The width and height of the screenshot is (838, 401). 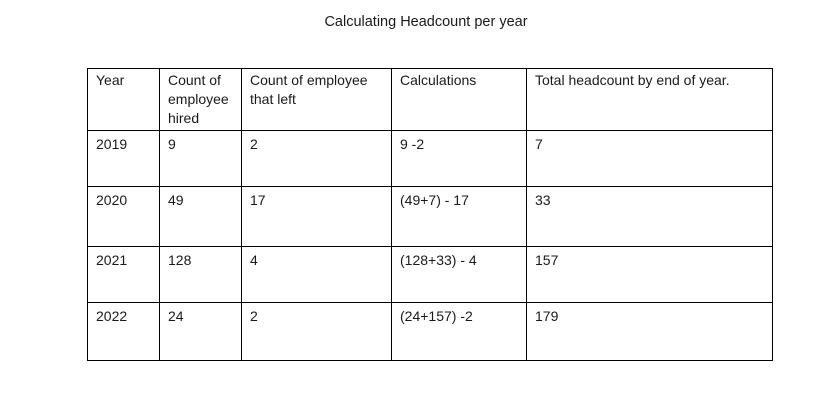 What do you see at coordinates (123, 274) in the screenshot?
I see `cell-year: 2021` at bounding box center [123, 274].